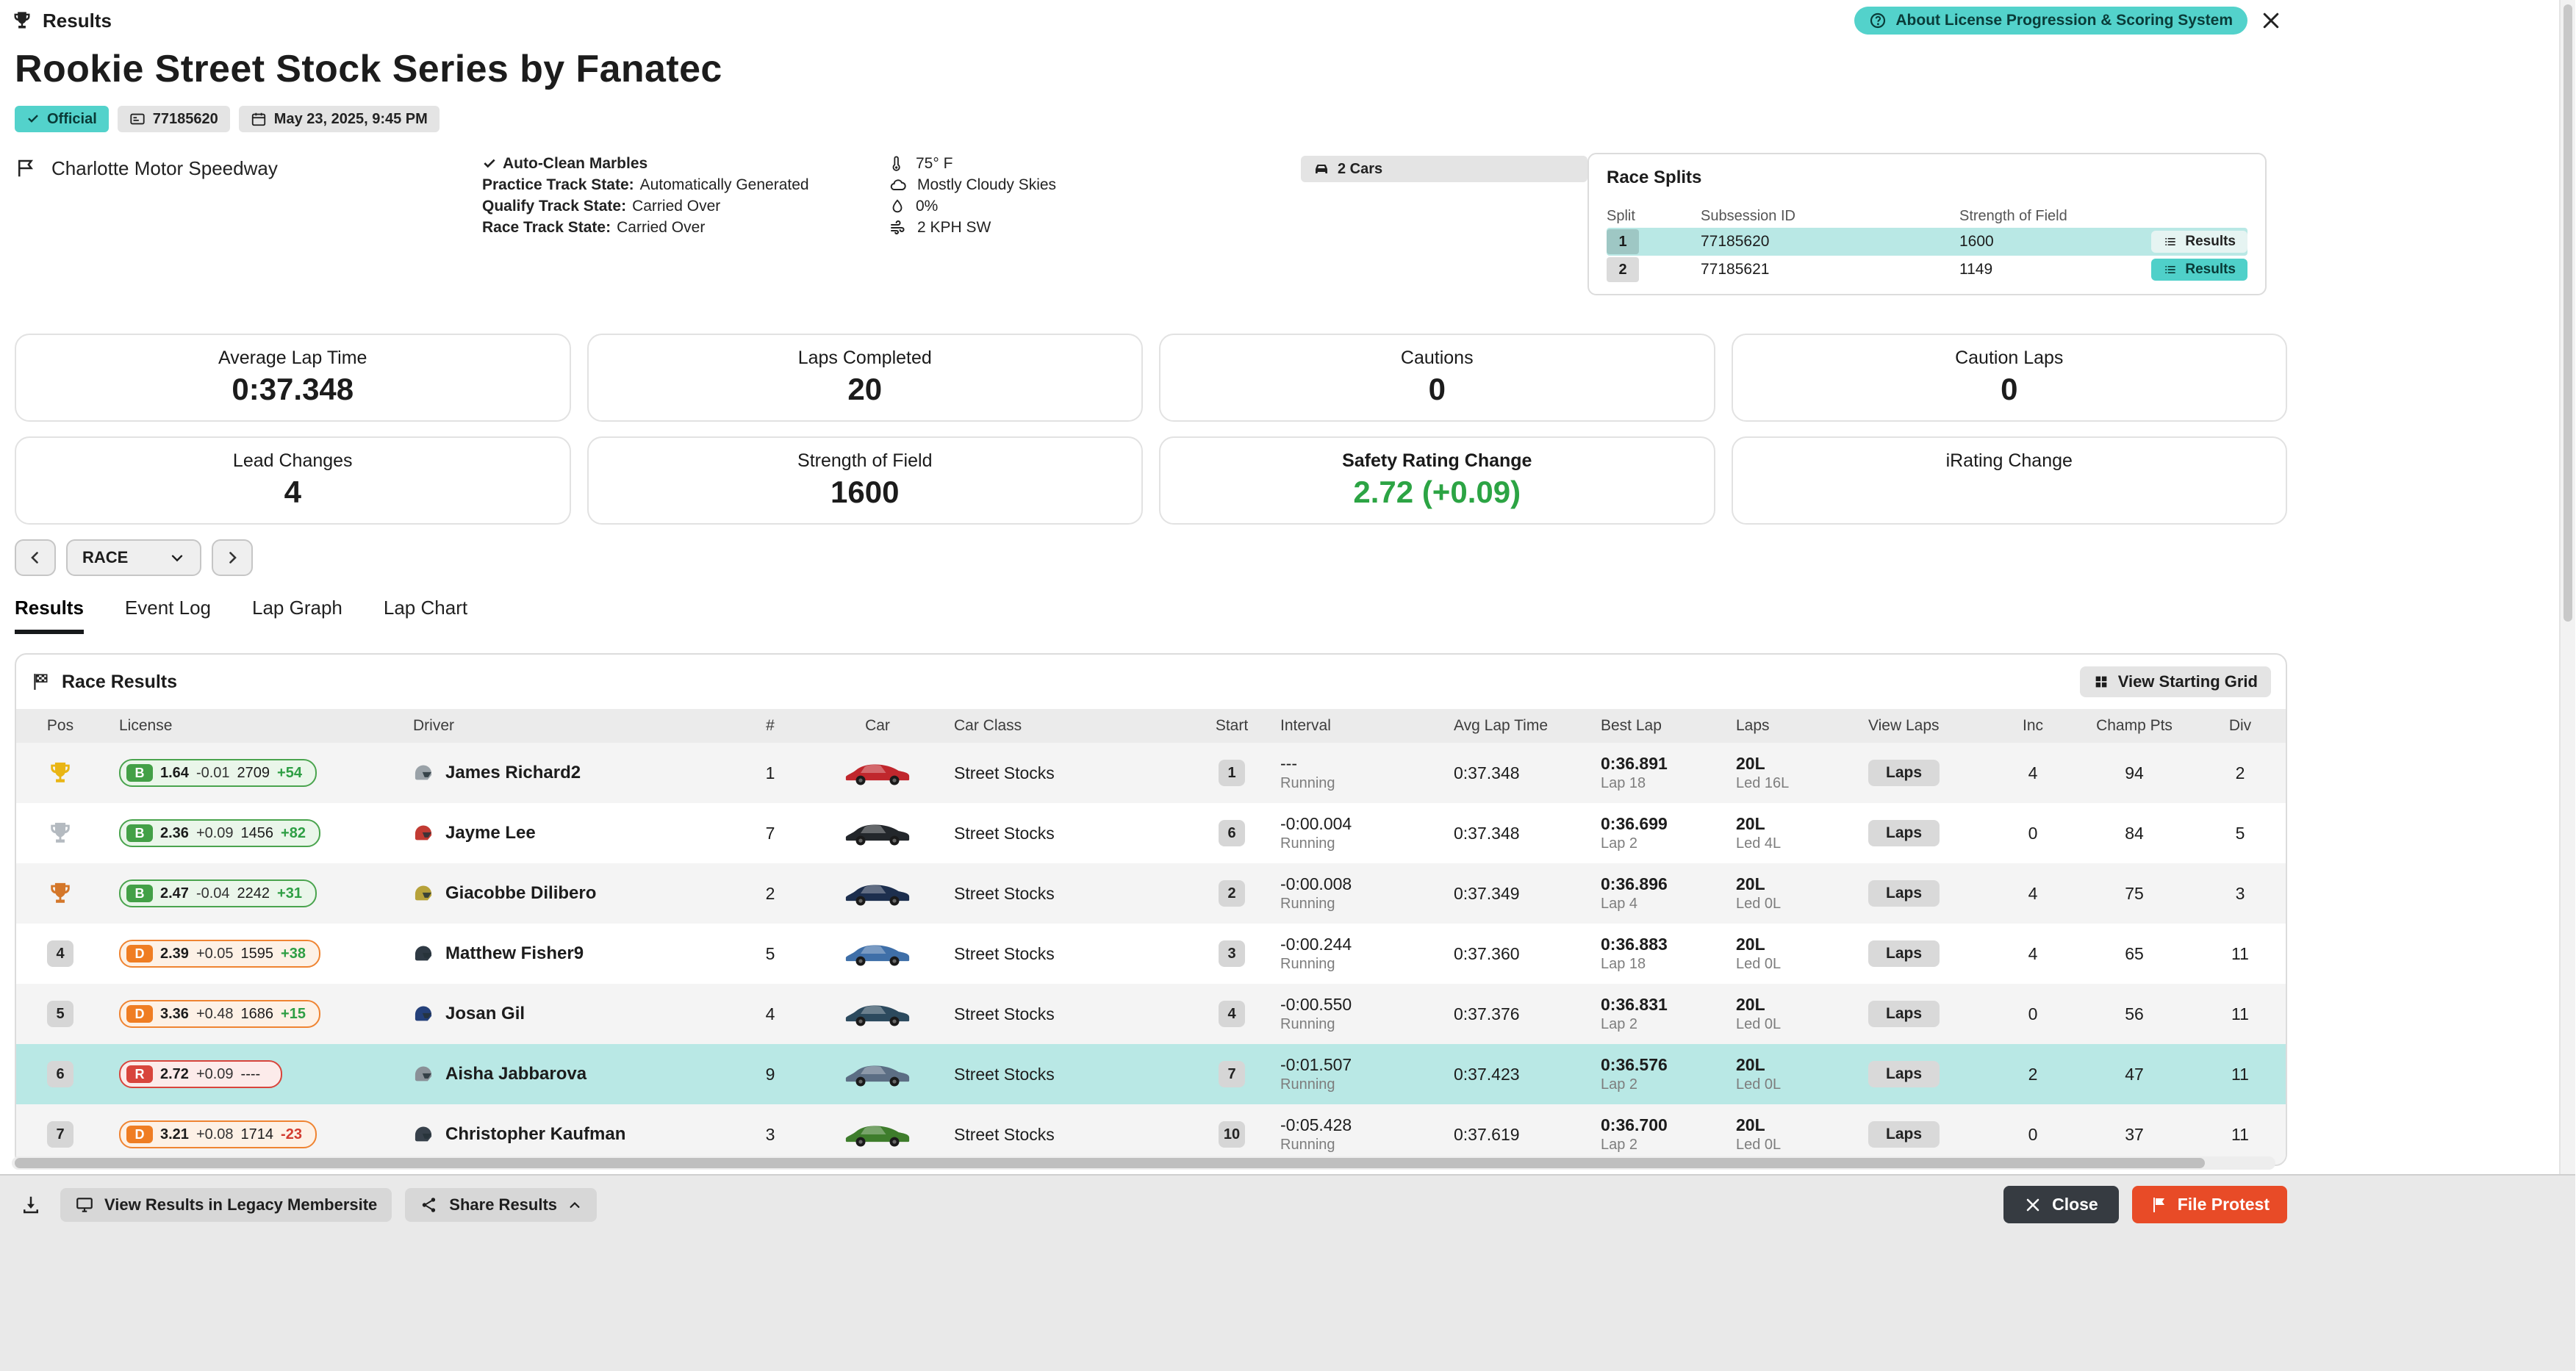  I want to click on laps-led: Led 0L, so click(1759, 904).